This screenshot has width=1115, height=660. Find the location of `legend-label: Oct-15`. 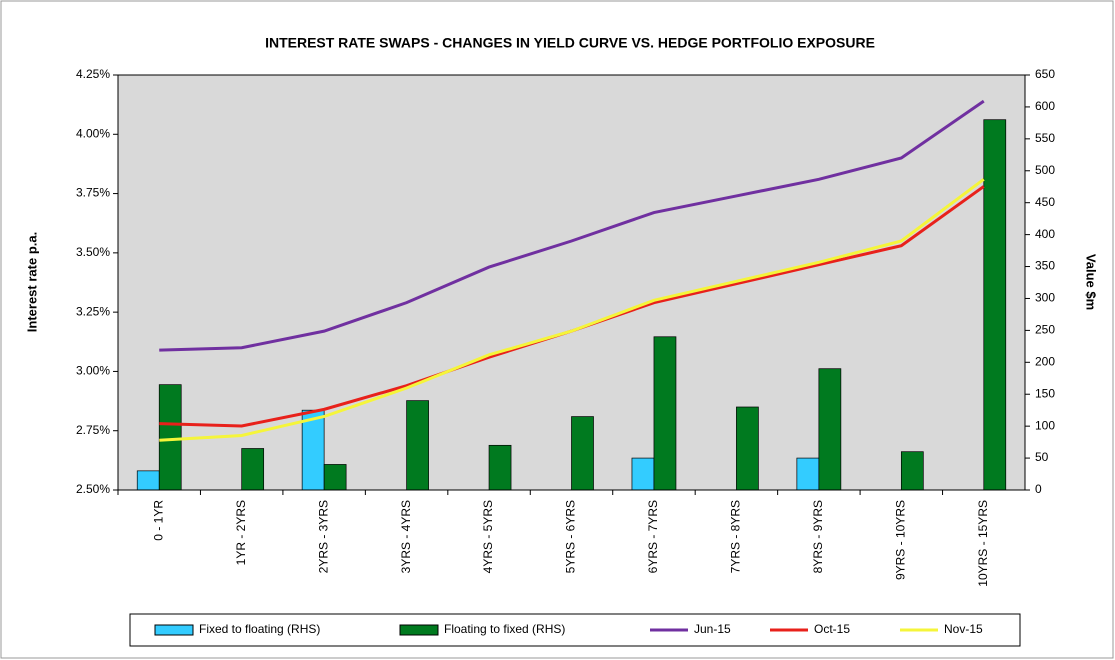

legend-label: Oct-15 is located at coordinates (832, 629).